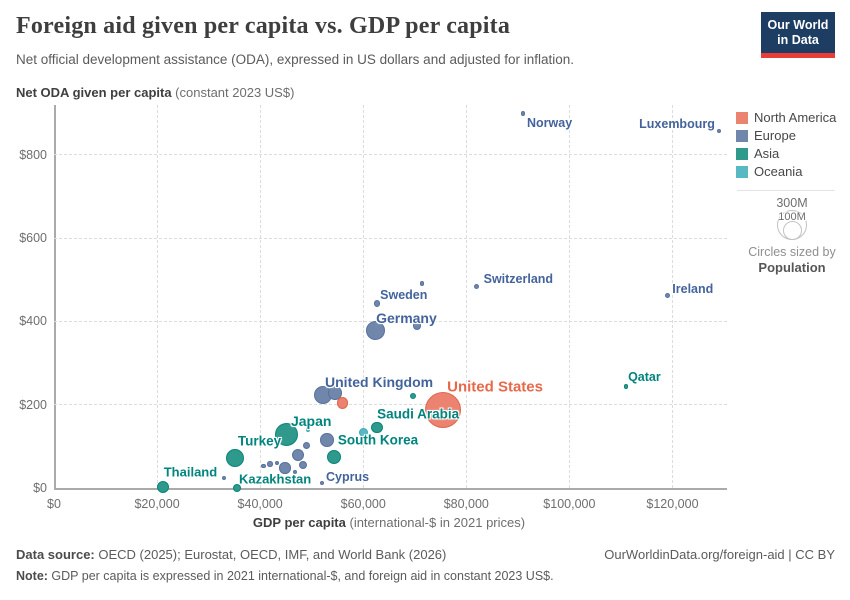  Describe the element at coordinates (523, 113) in the screenshot. I see `data-point-norway` at that location.